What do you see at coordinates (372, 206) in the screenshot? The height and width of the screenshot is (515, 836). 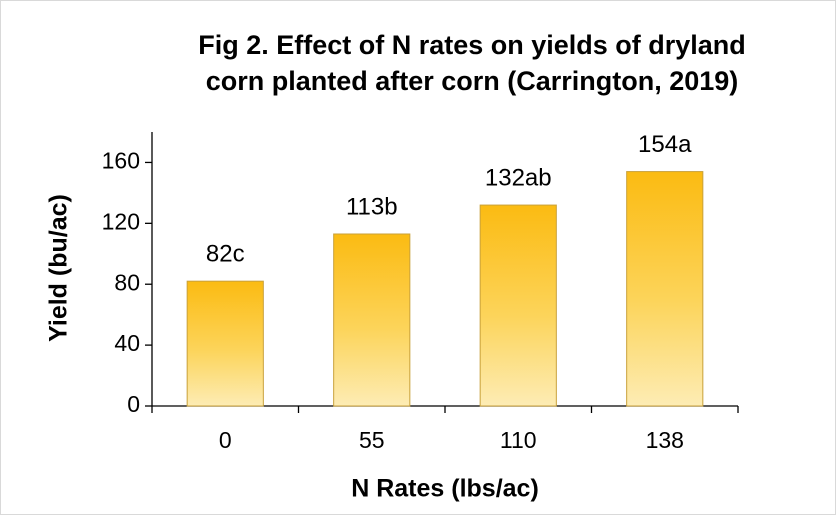 I see `data-label: 113b` at bounding box center [372, 206].